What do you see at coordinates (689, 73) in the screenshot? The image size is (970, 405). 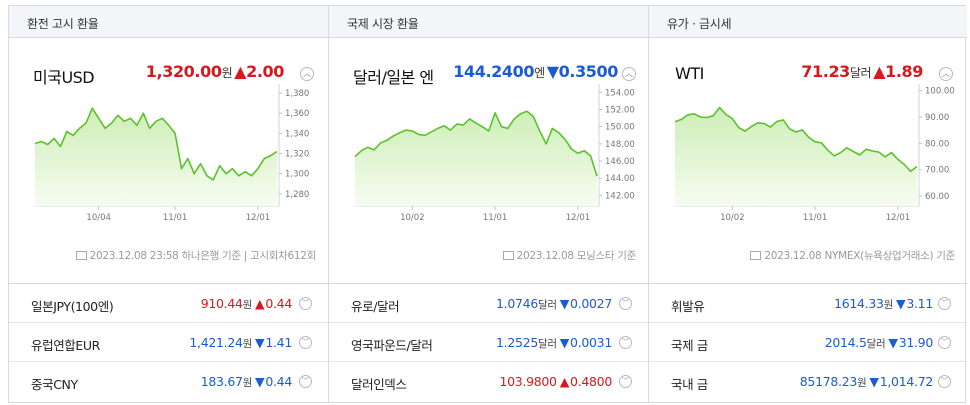 I see `main-title: WTI` at bounding box center [689, 73].